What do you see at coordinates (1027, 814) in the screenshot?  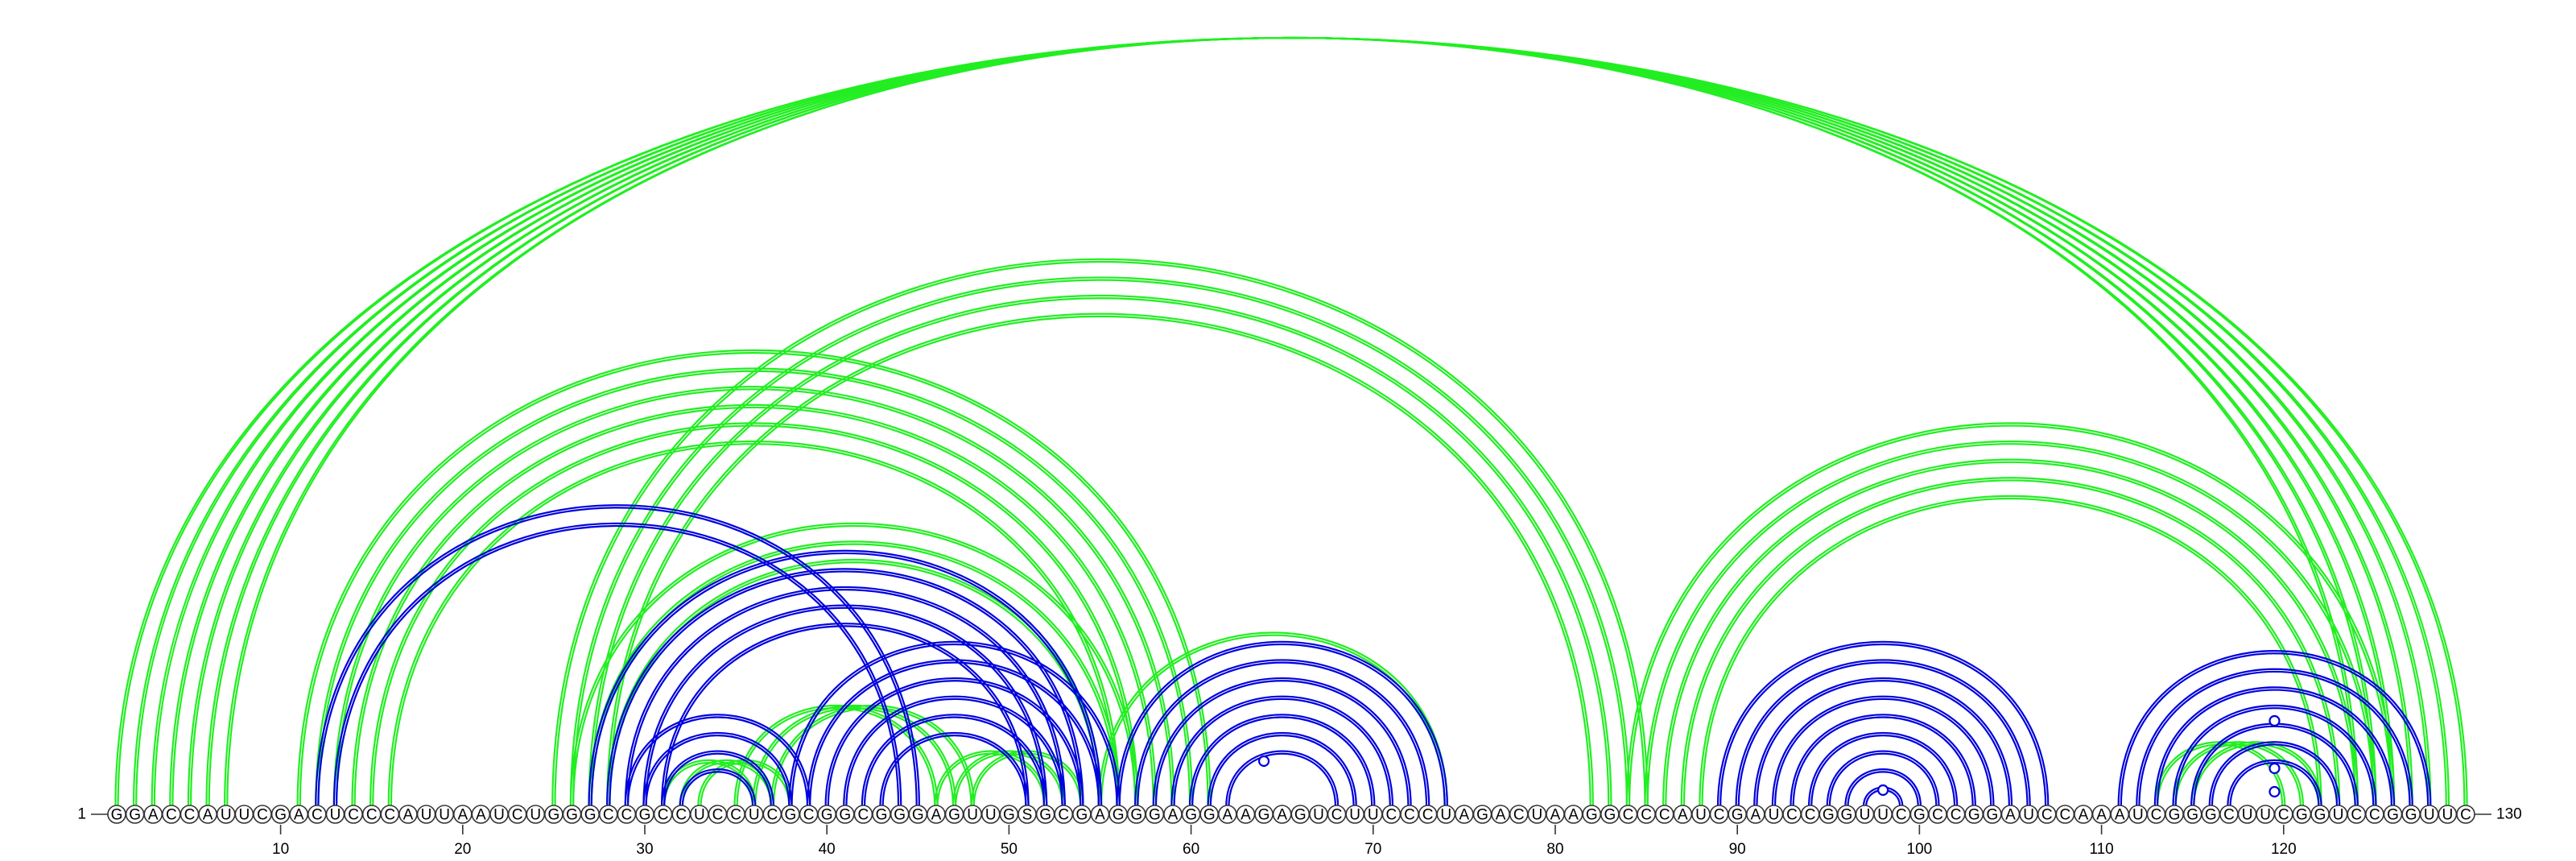 I see `nucleotide: S` at bounding box center [1027, 814].